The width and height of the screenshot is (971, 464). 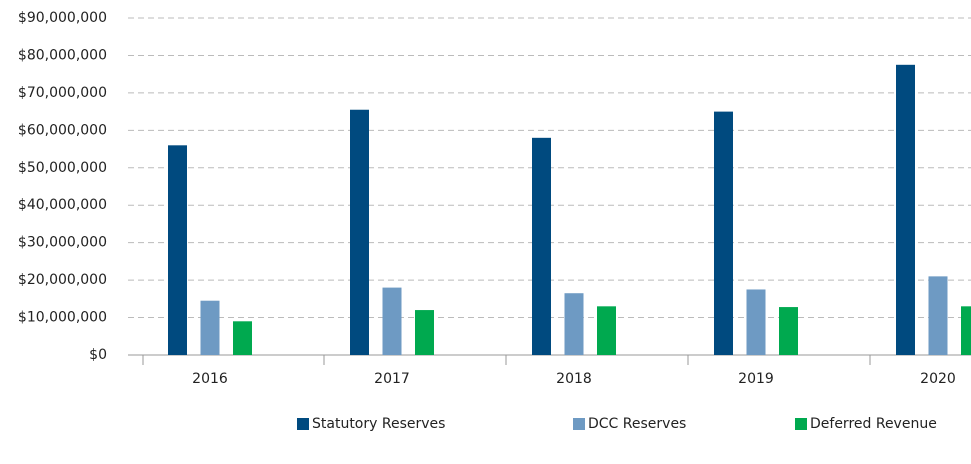 I want to click on x-tick-label: 2017, so click(x=392, y=379).